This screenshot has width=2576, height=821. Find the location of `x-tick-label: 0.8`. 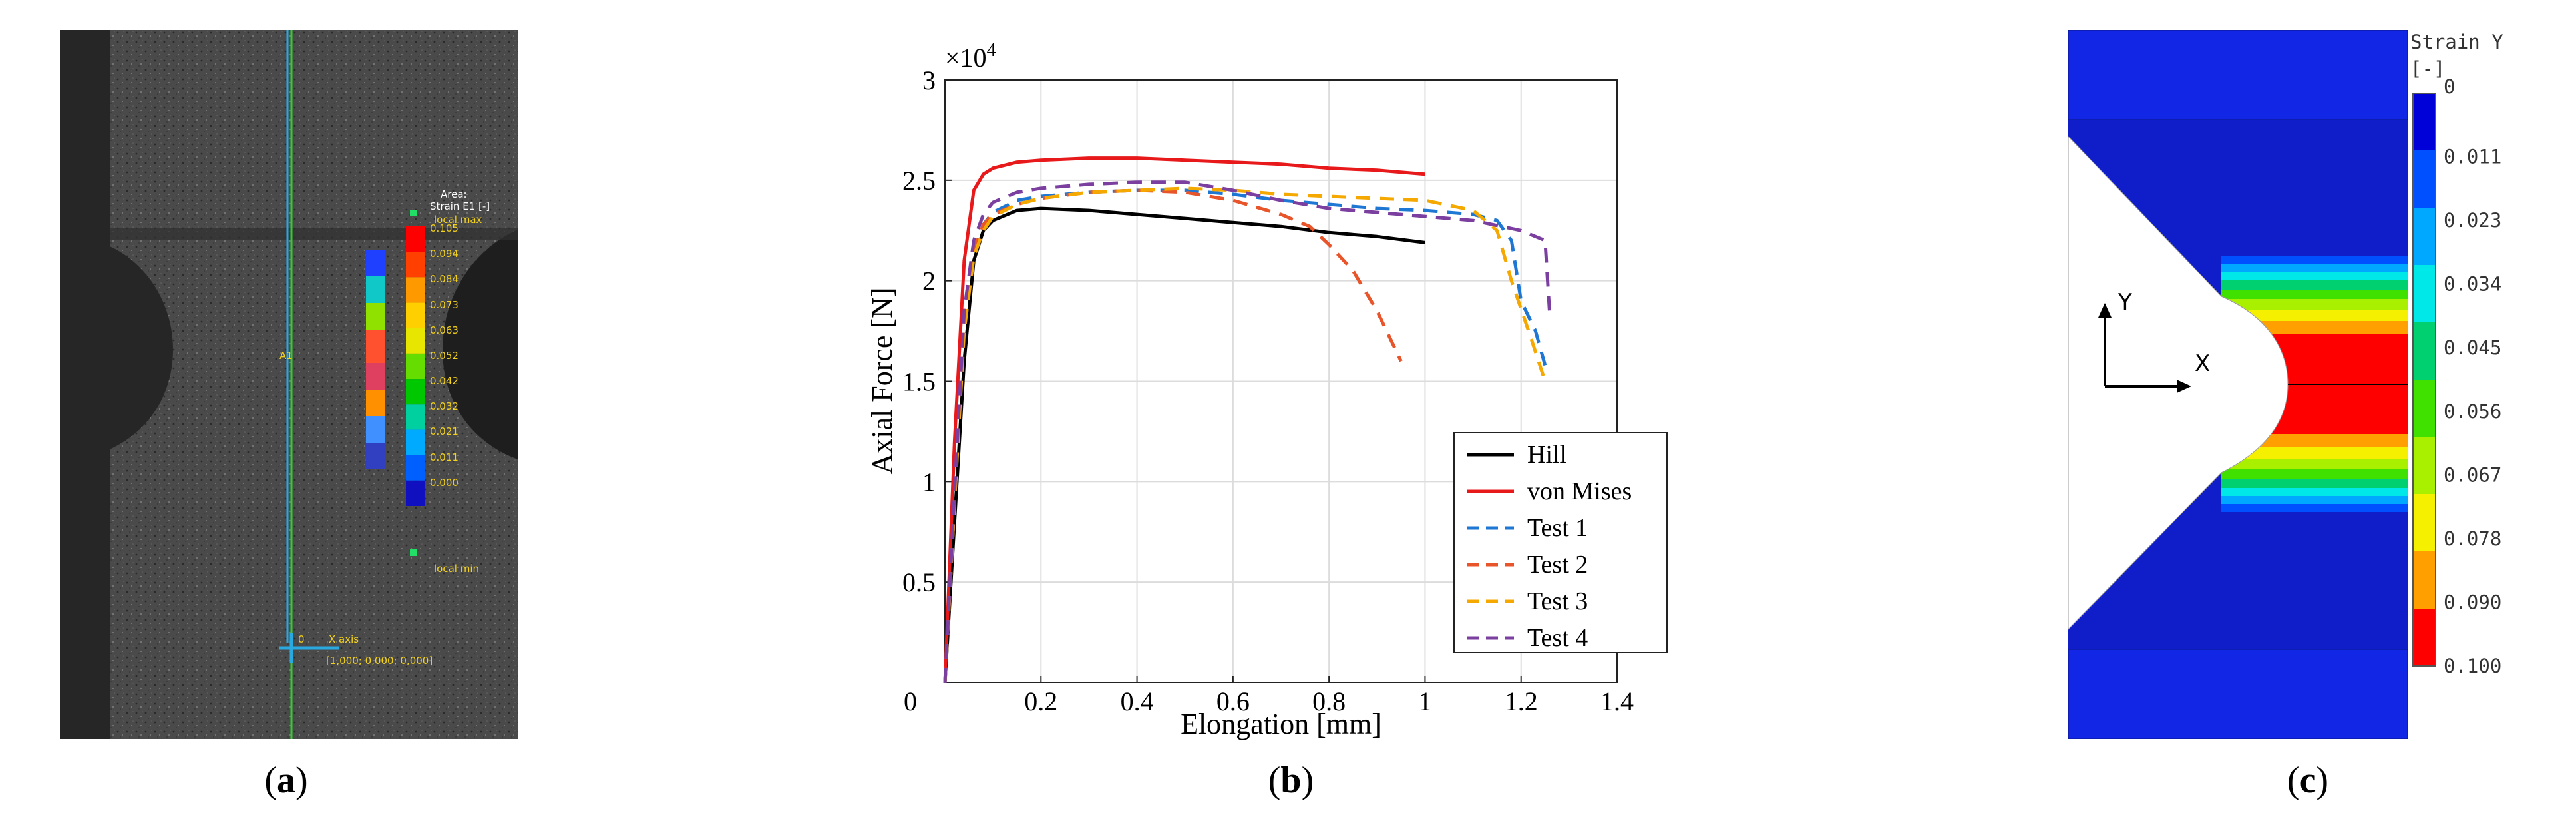

x-tick-label: 0.8 is located at coordinates (1329, 701).